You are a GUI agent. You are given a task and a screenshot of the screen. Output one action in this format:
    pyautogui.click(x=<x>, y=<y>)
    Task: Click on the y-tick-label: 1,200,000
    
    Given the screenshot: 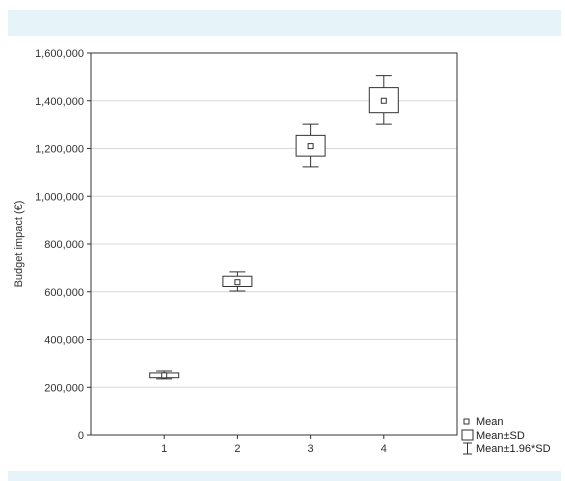 What is the action you would take?
    pyautogui.click(x=59, y=150)
    